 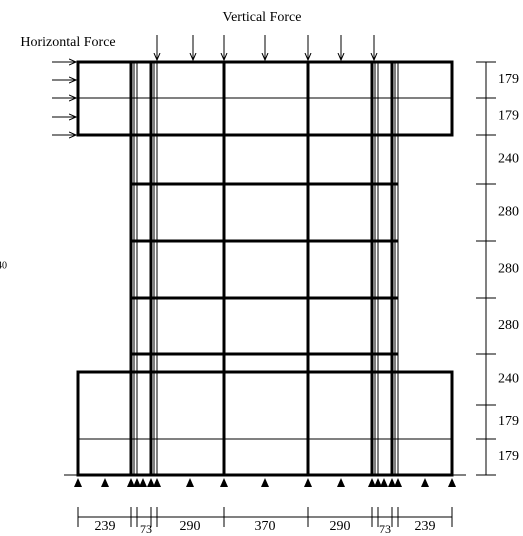 I want to click on vertical-force-label: Vertical Force, so click(x=262, y=17).